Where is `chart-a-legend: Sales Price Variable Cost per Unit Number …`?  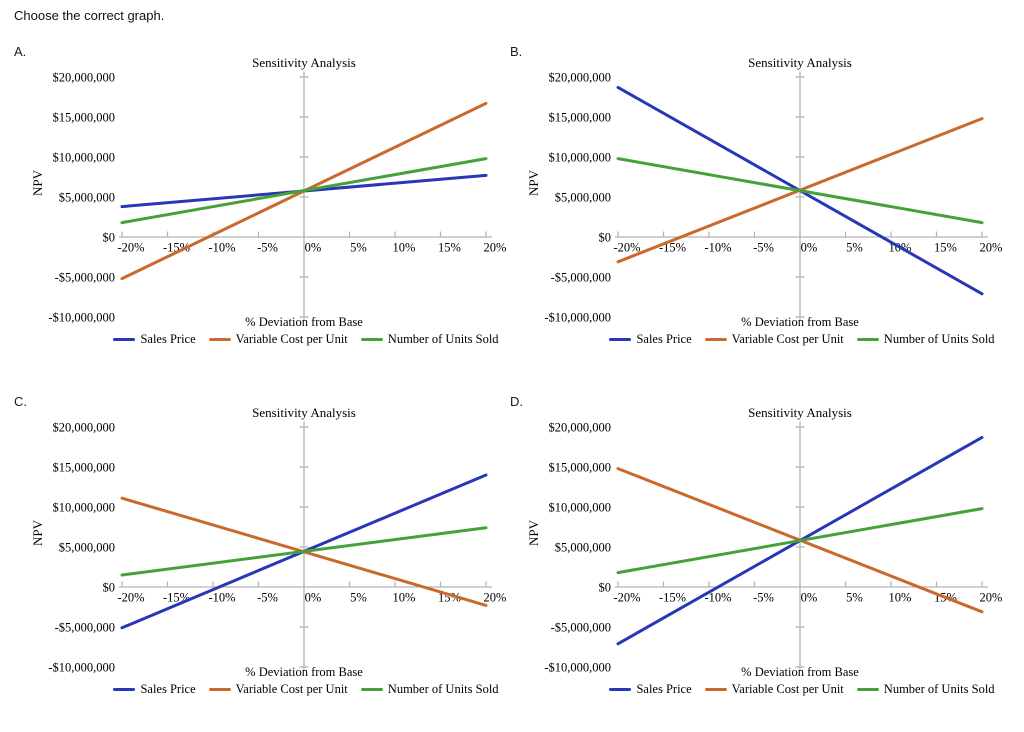 chart-a-legend: Sales Price Variable Cost per Unit Number … is located at coordinates (306, 339).